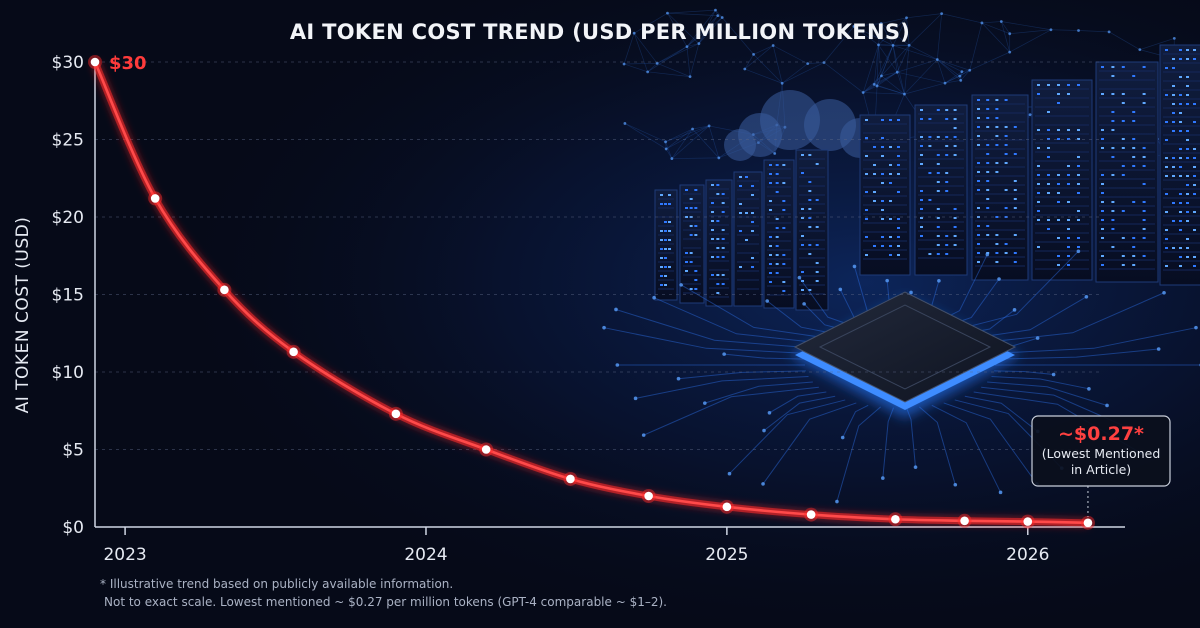  I want to click on callout-value: ~$0.27*, so click(1101, 434).